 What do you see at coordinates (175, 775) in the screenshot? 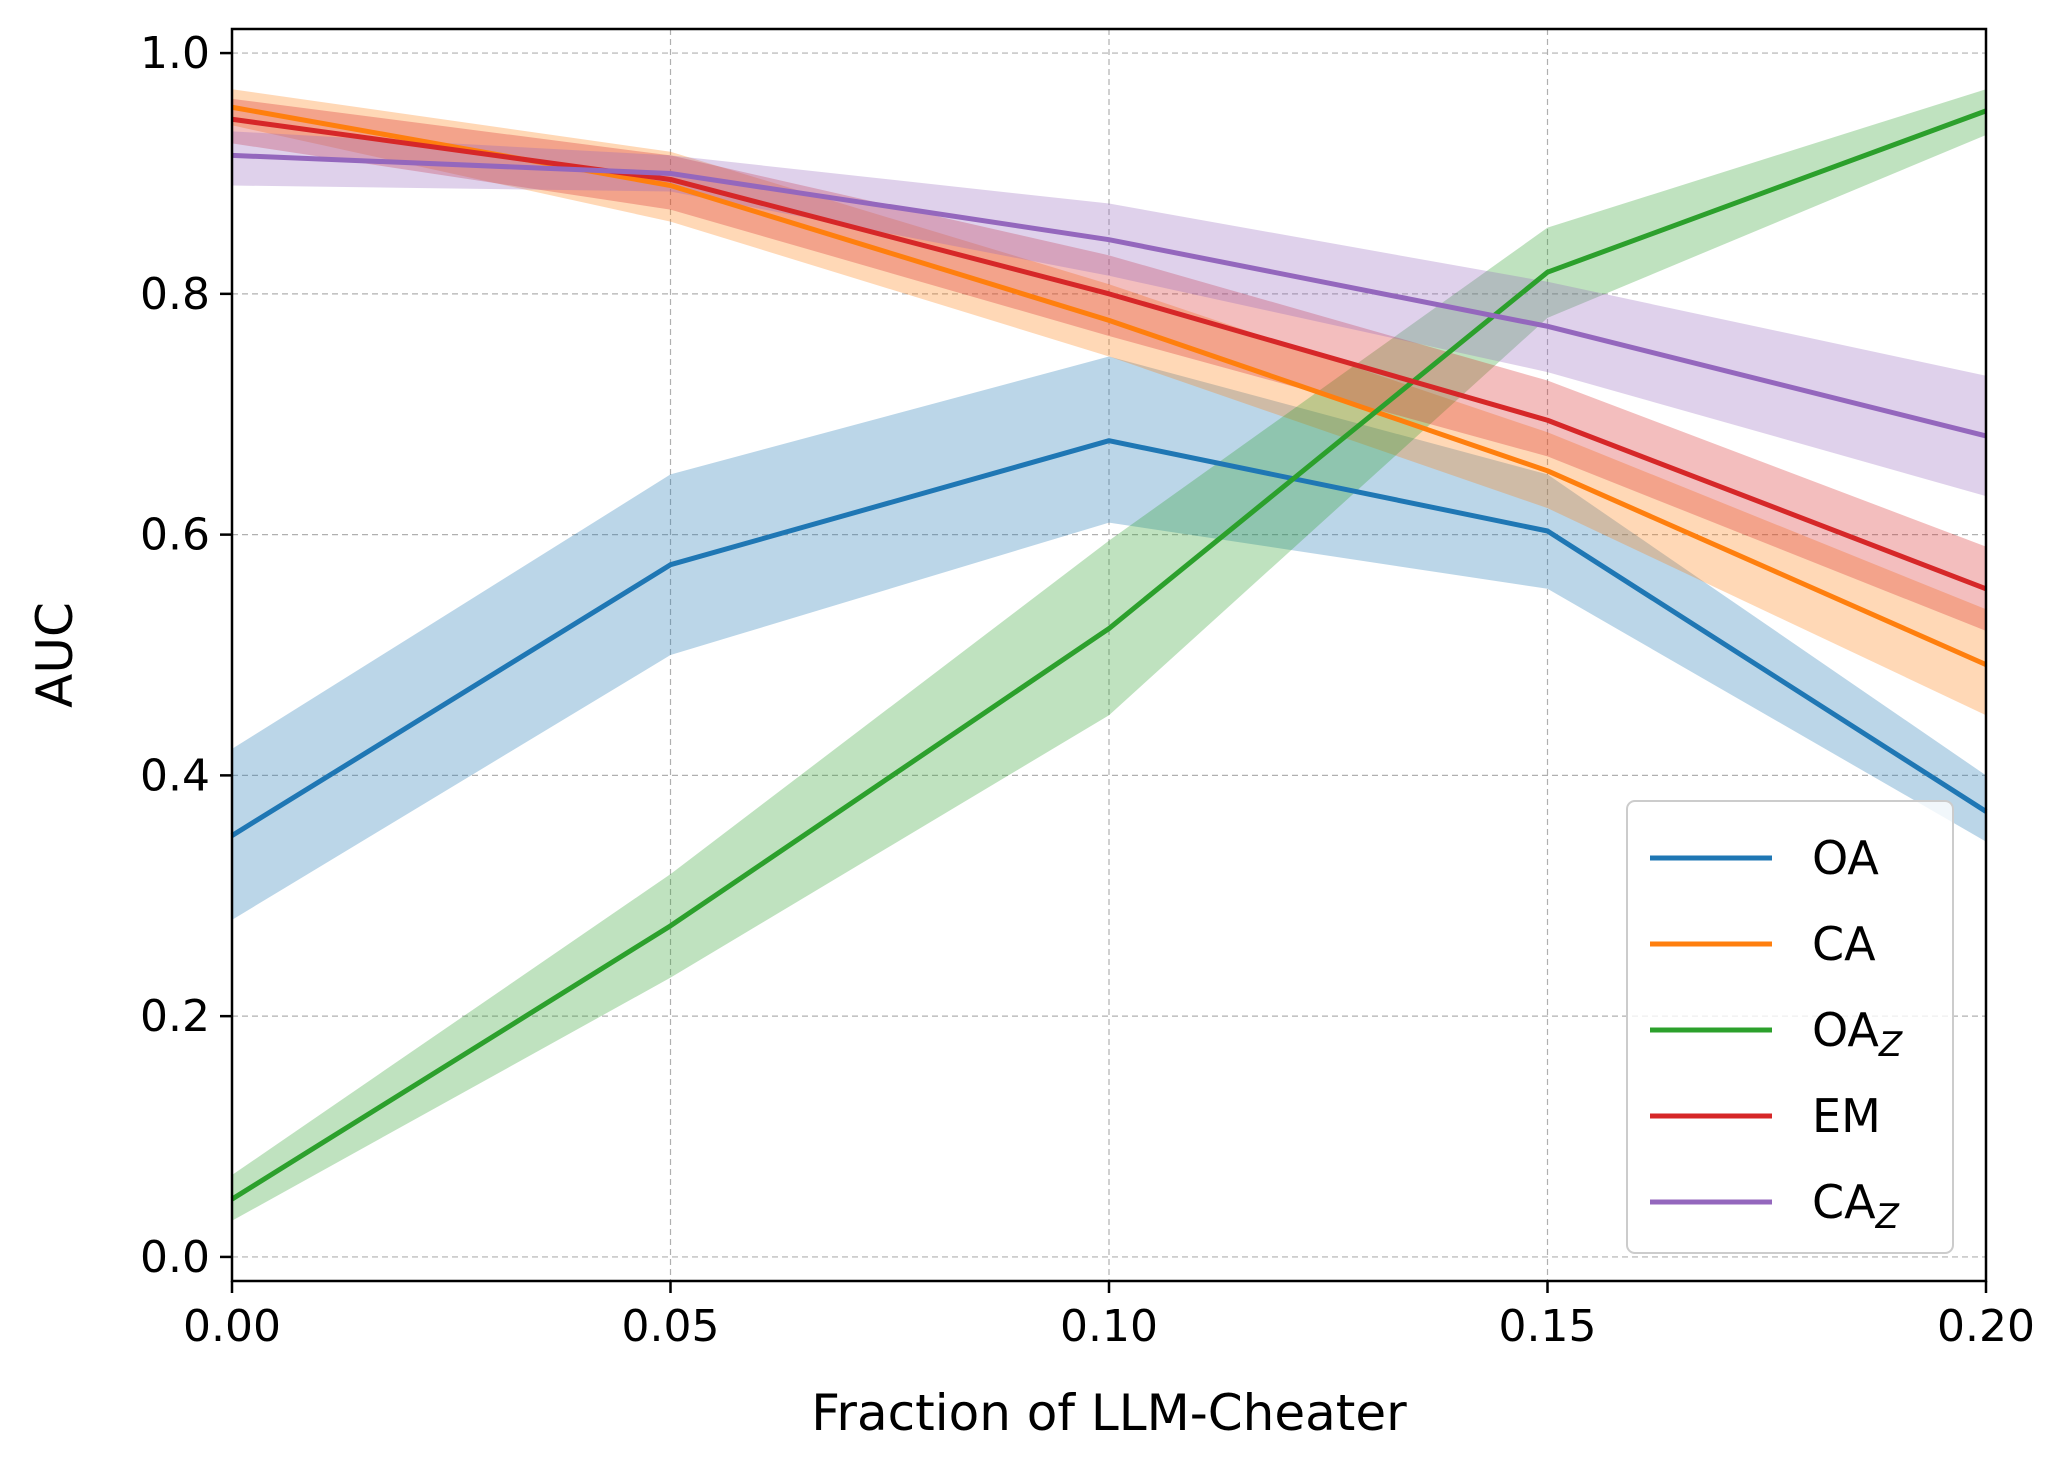
I see `y-tick-label: 0.4` at bounding box center [175, 775].